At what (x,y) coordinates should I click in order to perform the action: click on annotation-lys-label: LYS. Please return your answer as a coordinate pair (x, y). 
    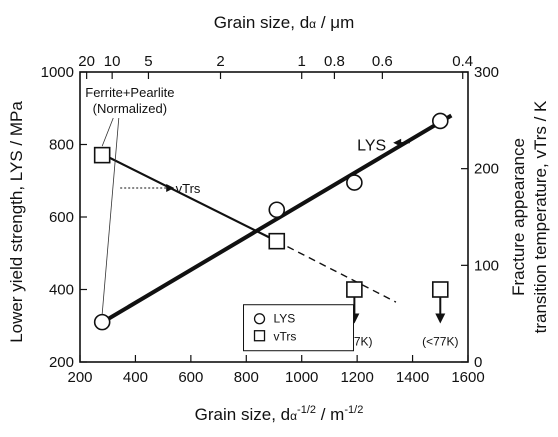
    Looking at the image, I should click on (371, 146).